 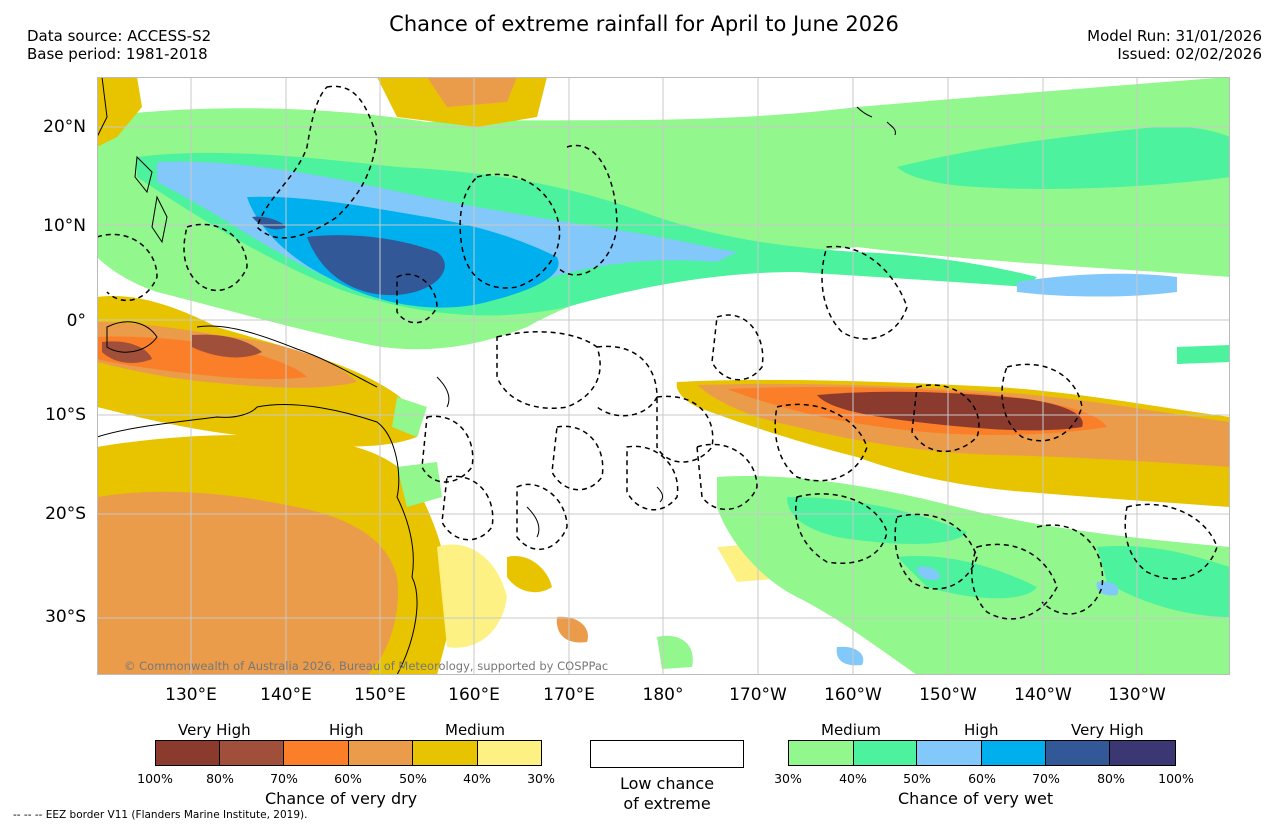 I want to click on wet-pct-100: 100%, so click(x=1176, y=778).